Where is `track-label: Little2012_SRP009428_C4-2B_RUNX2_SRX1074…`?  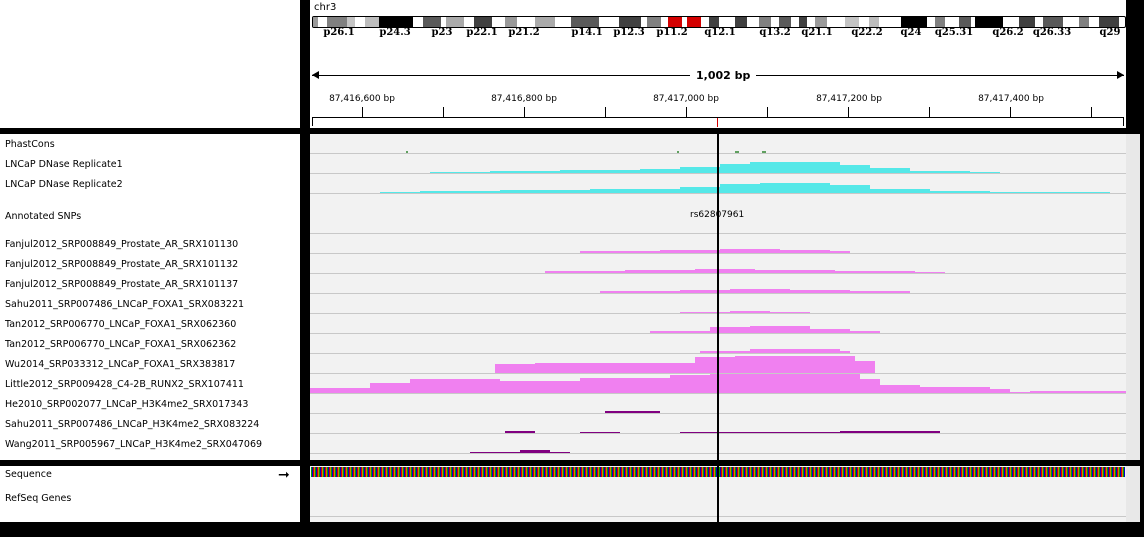
track-label: Little2012_SRP009428_C4-2B_RUNX2_SRX1074… is located at coordinates (124, 384).